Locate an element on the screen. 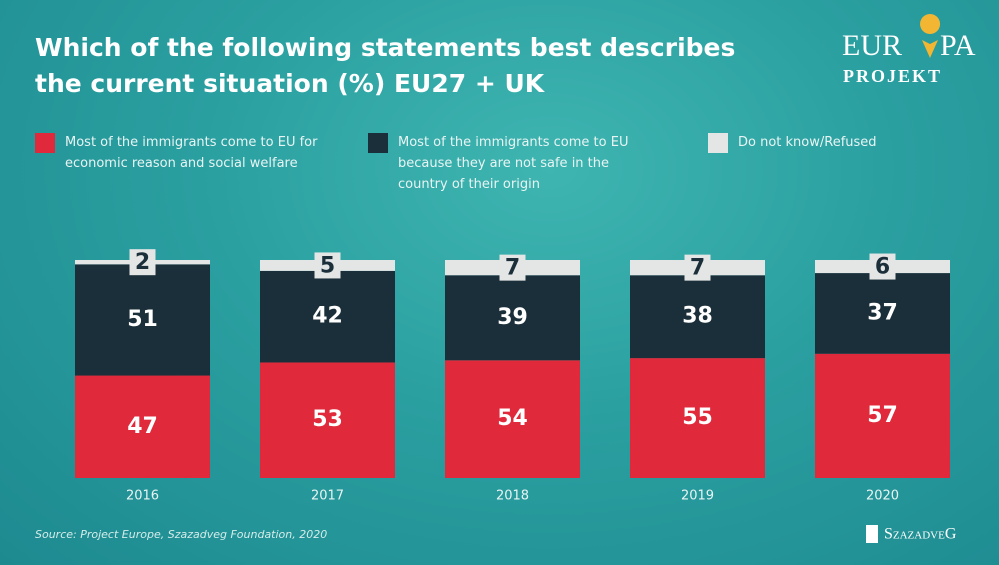 This screenshot has width=999, height=565. x-tick-label: 2016 is located at coordinates (142, 496).